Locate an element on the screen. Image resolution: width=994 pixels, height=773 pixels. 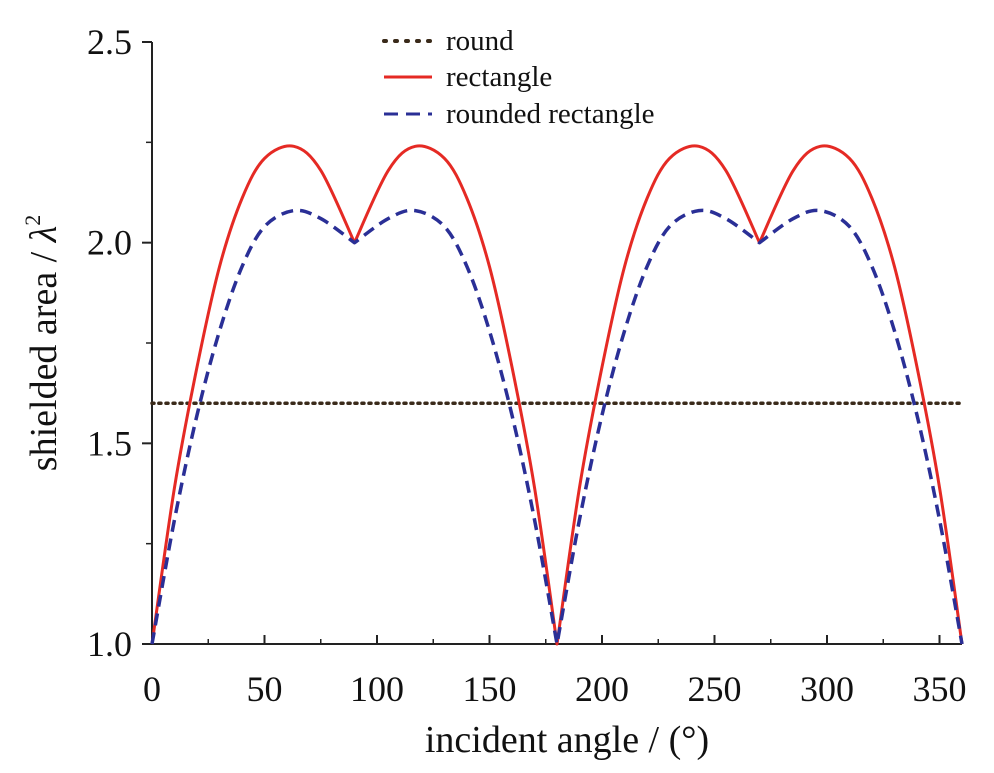
legend-label-round: round is located at coordinates (480, 41).